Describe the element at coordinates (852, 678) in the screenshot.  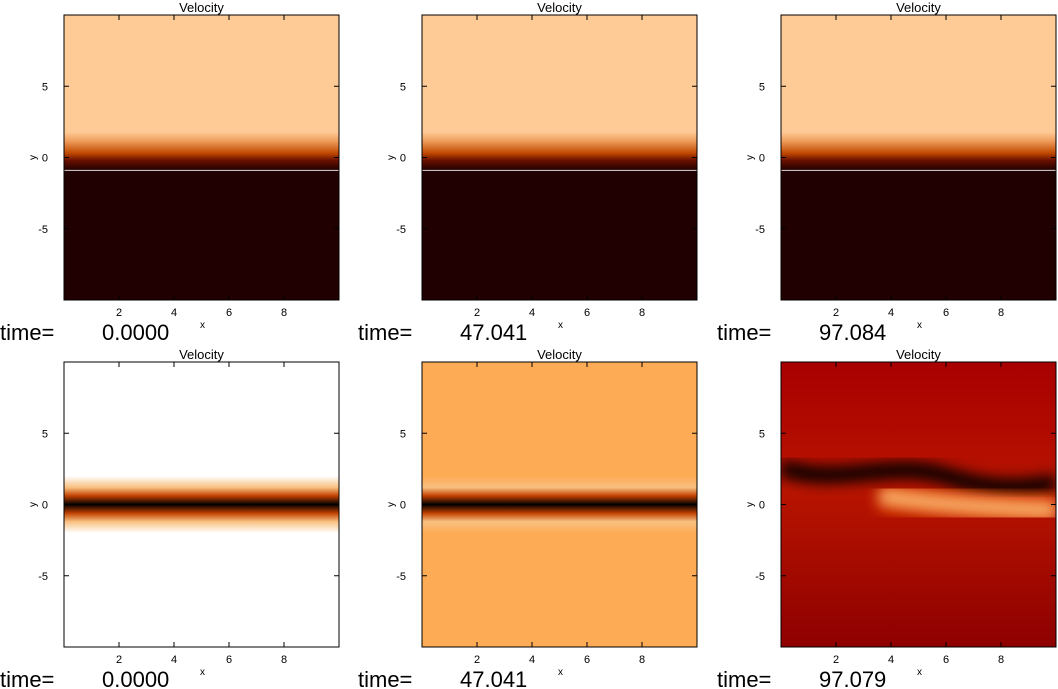
I see `time-value: 97.079` at that location.